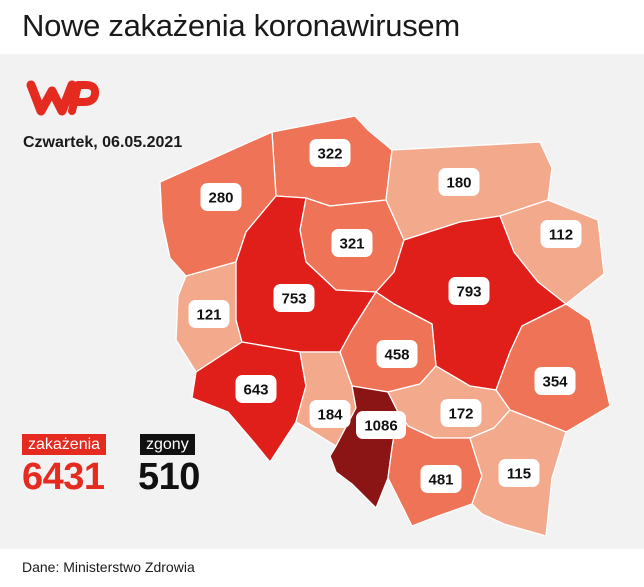  Describe the element at coordinates (103, 142) in the screenshot. I see `report-date: Czwartek, 06.05.2021` at that location.